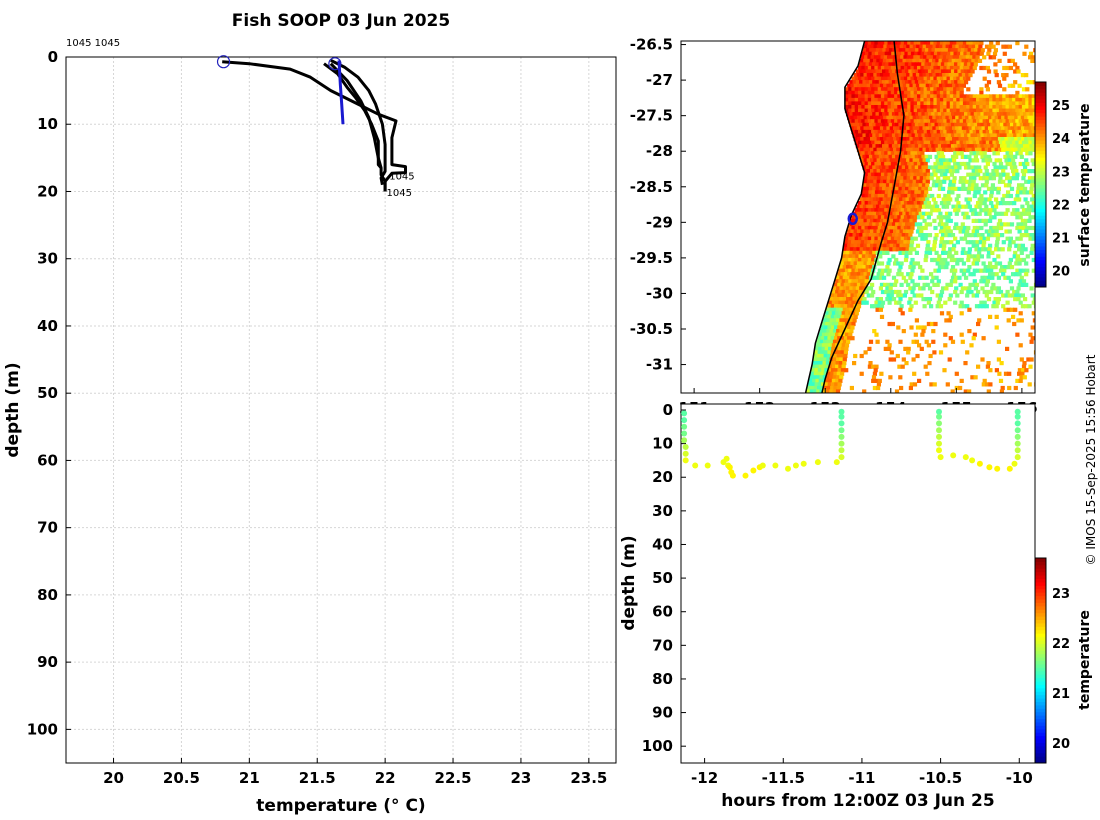 Image resolution: width=1100 pixels, height=820 pixels. What do you see at coordinates (47, 460) in the screenshot?
I see `y-tick-label: 60` at bounding box center [47, 460].